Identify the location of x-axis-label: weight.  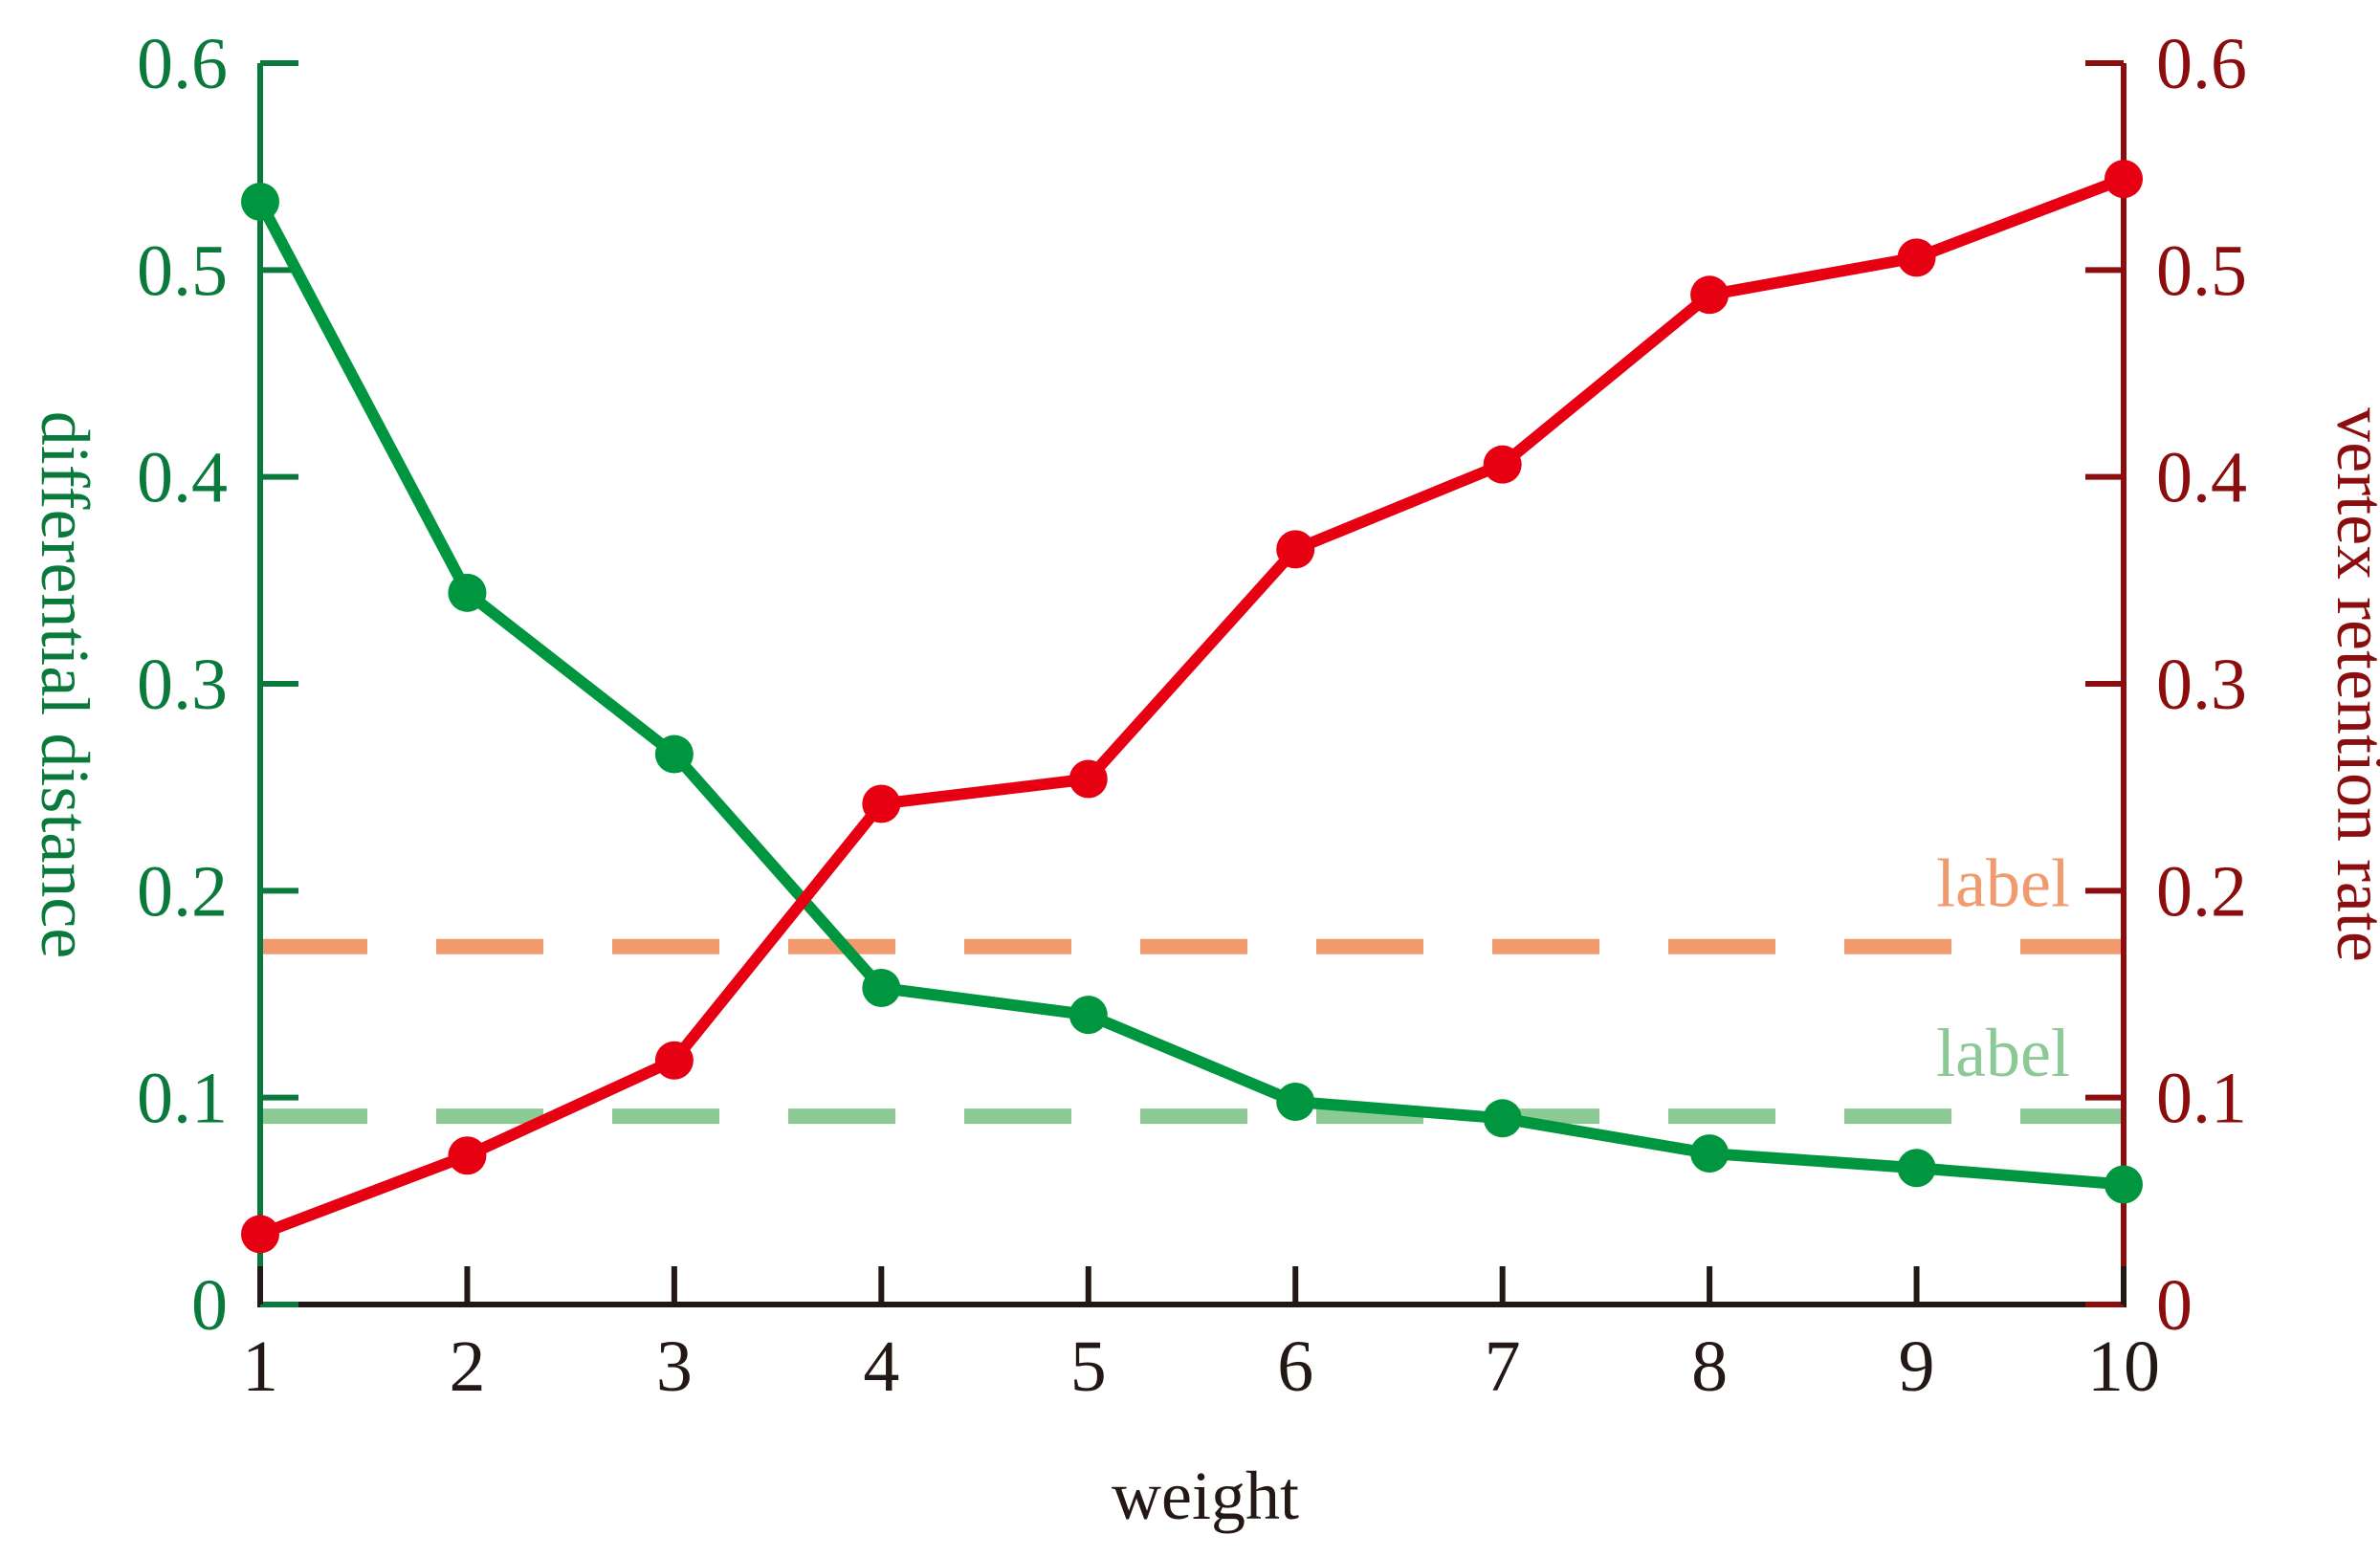
(1205, 1496).